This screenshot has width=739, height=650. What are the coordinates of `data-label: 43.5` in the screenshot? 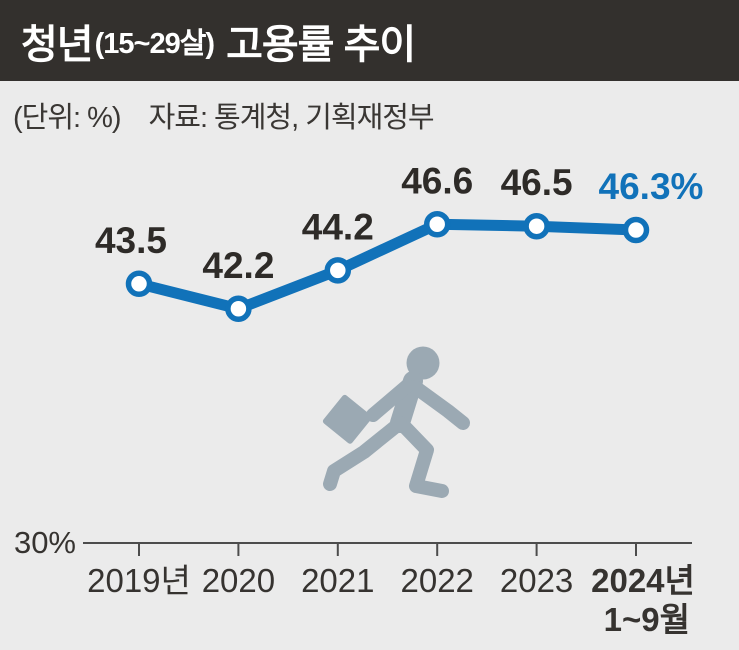 It's located at (131, 240).